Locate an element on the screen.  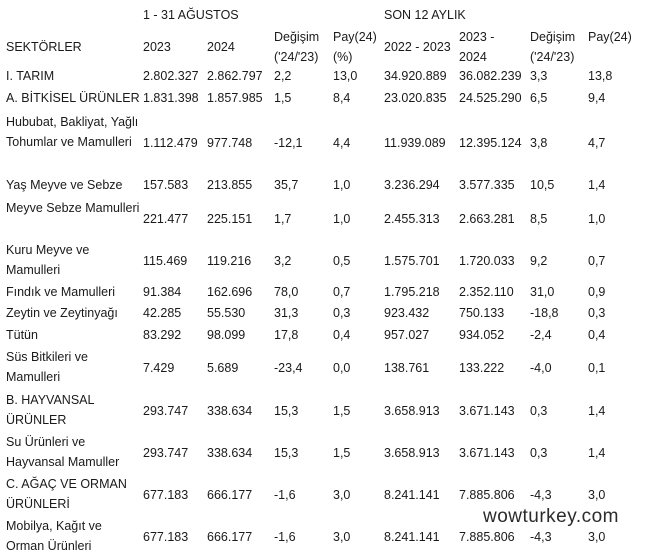
cell-12m-2022-2023: 957.027 is located at coordinates (407, 335).